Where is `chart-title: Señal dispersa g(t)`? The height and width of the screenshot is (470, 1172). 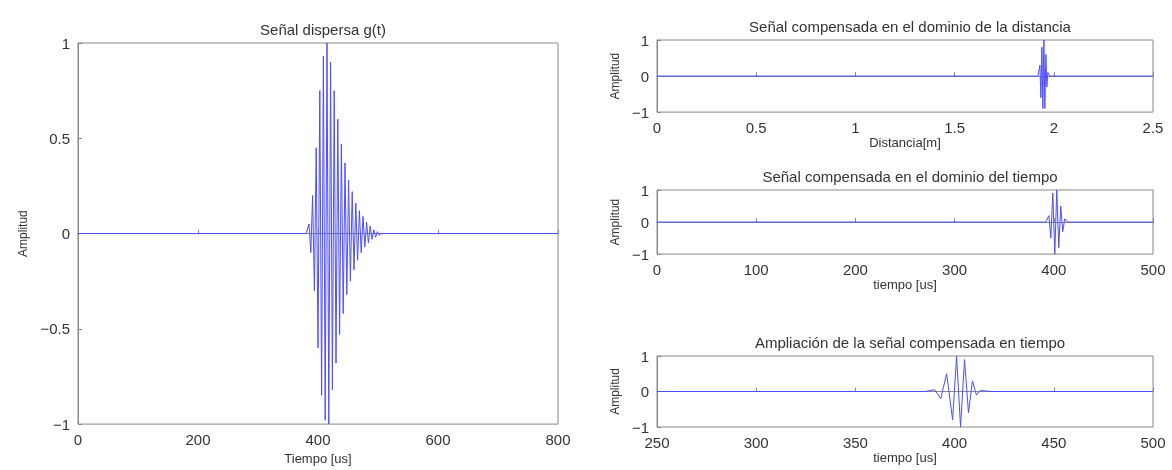 chart-title: Señal dispersa g(t) is located at coordinates (323, 29).